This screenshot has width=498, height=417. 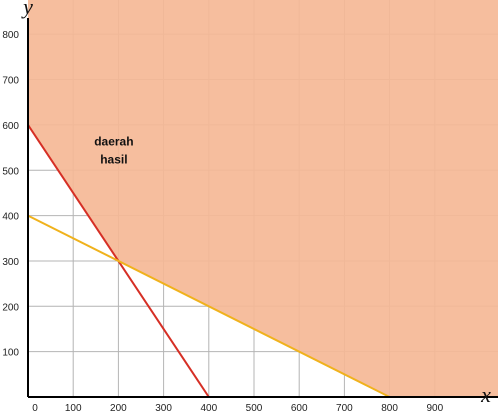 What do you see at coordinates (73, 408) in the screenshot?
I see `x-tick-label: 100` at bounding box center [73, 408].